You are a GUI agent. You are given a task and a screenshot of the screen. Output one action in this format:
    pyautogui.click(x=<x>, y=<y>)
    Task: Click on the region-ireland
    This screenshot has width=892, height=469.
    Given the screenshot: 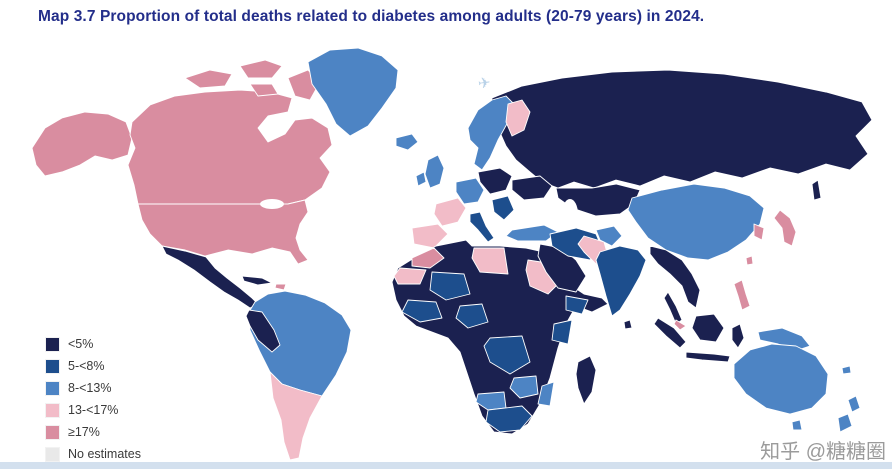 What is the action you would take?
    pyautogui.click(x=421, y=179)
    